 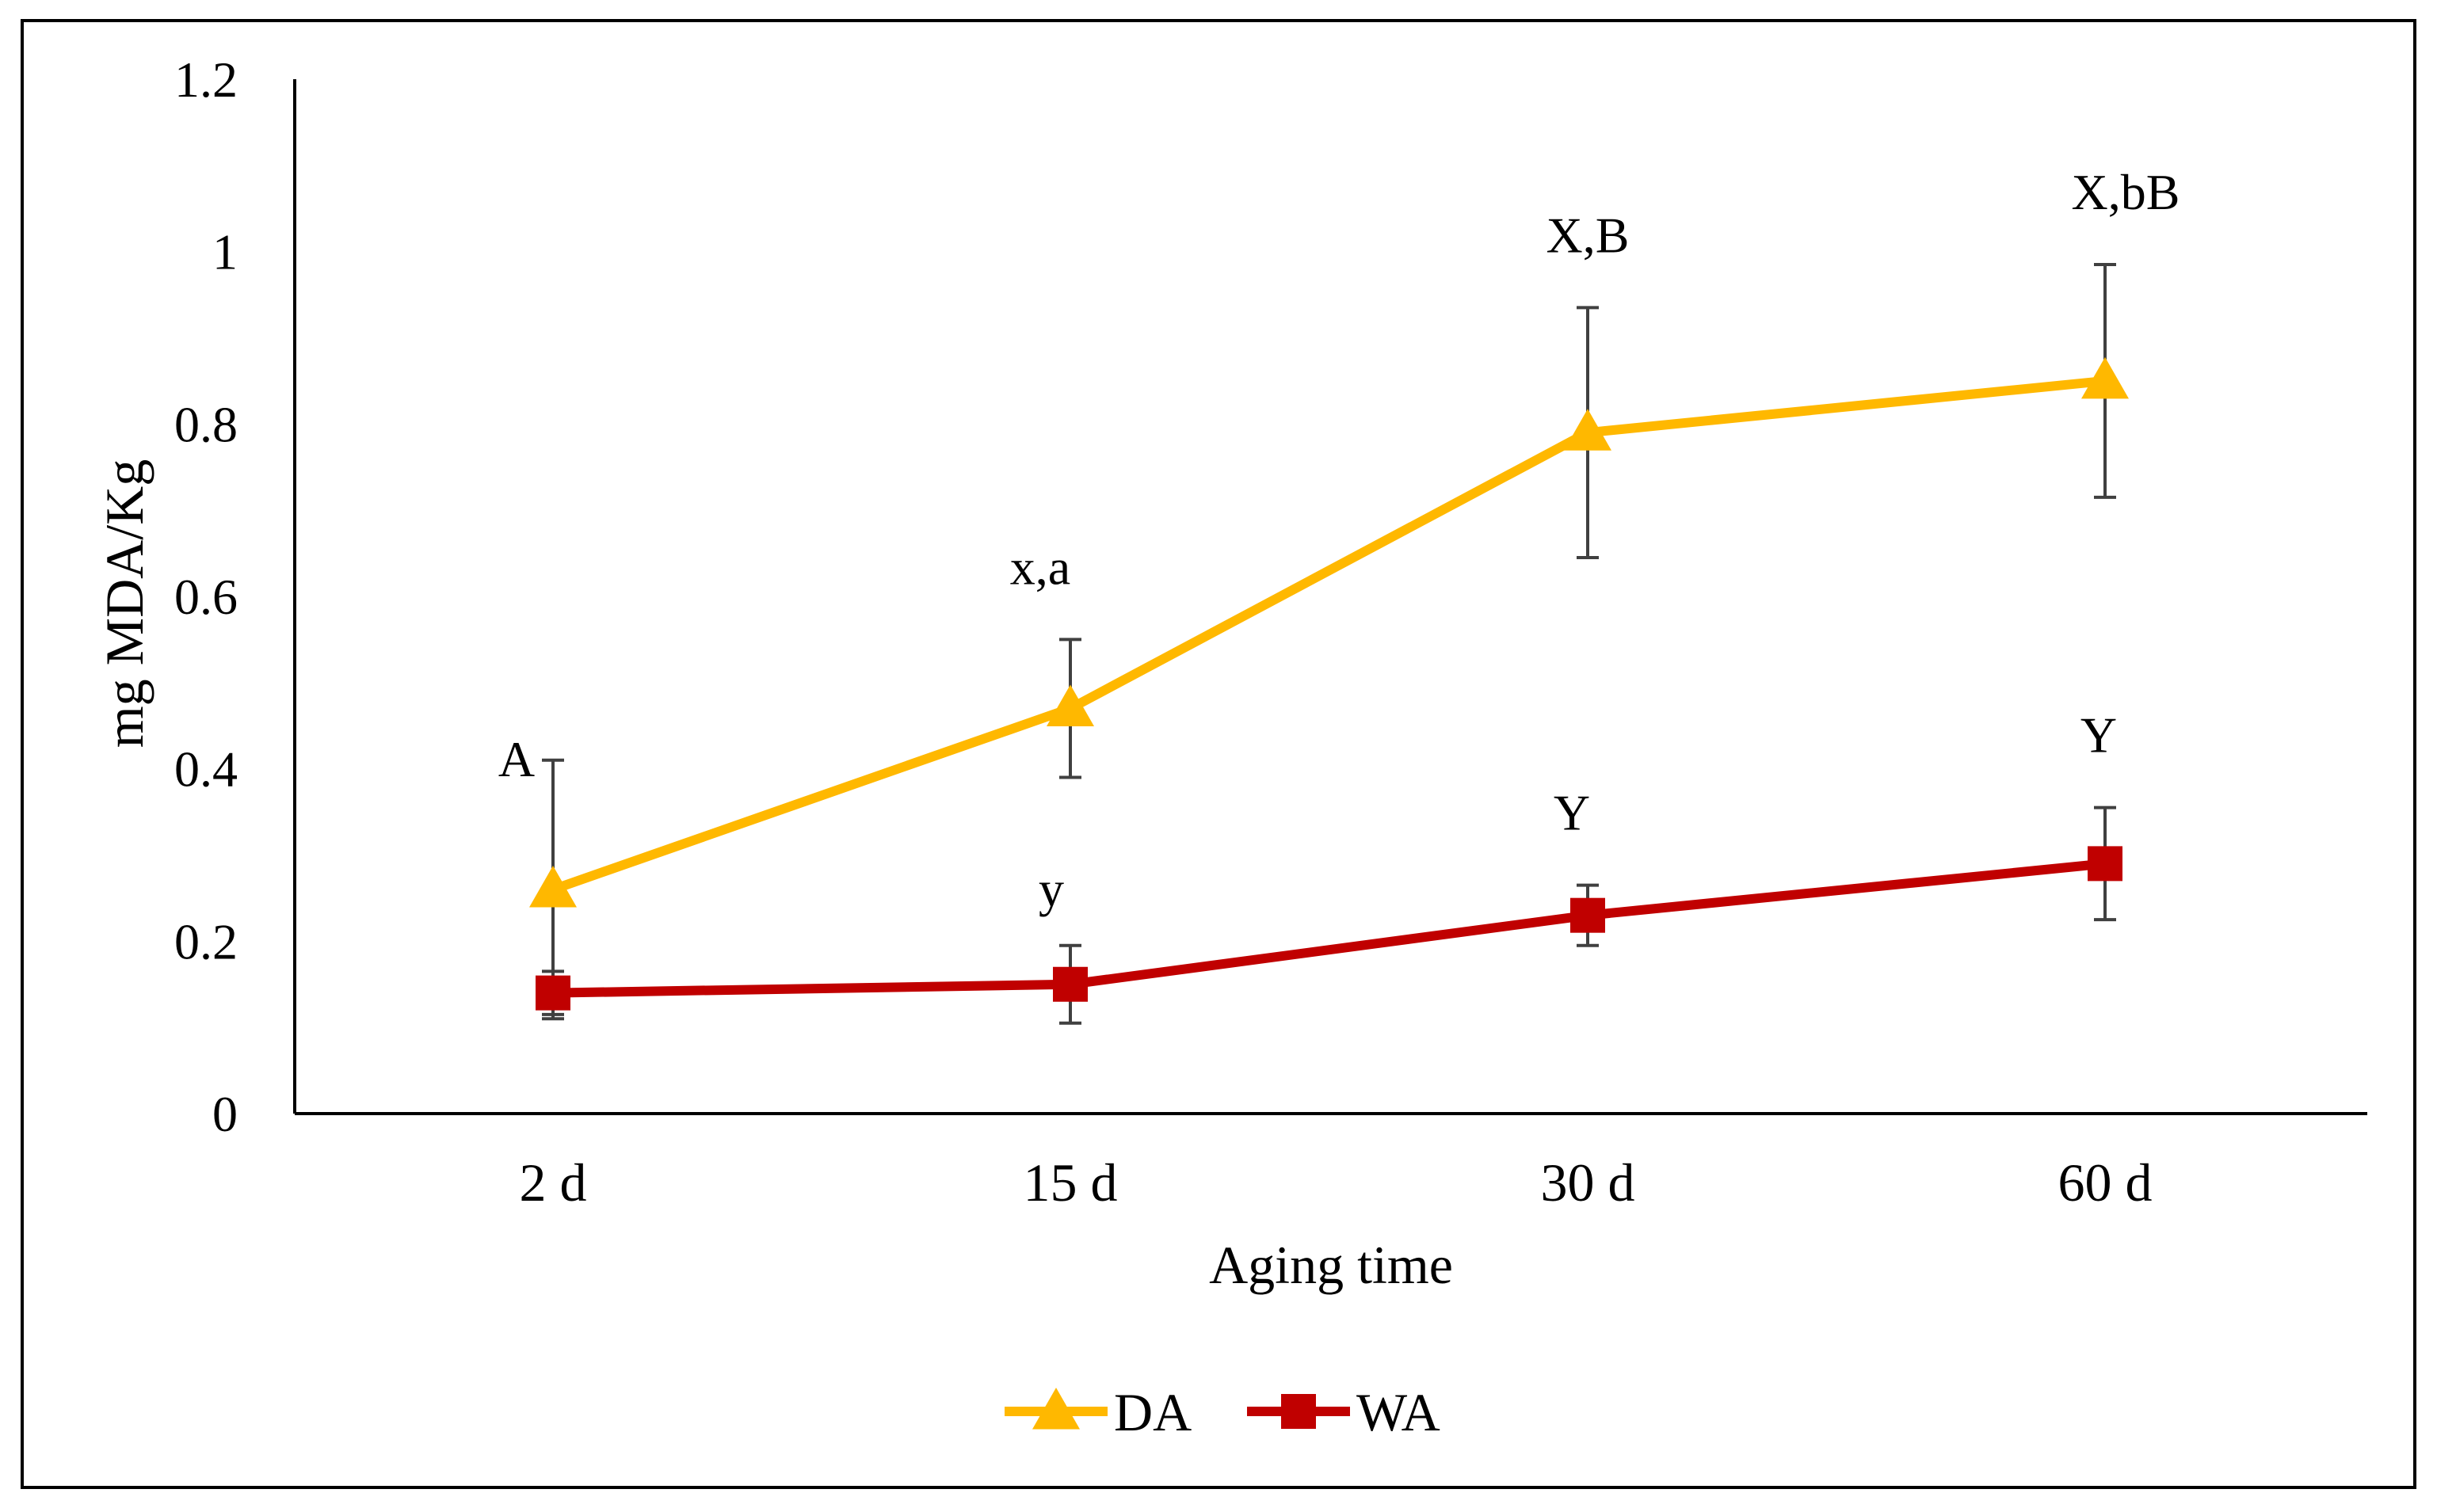 What do you see at coordinates (1336, 1183) in the screenshot?
I see `x-tick-labels: 2 d 15 d 30 d 60 d` at bounding box center [1336, 1183].